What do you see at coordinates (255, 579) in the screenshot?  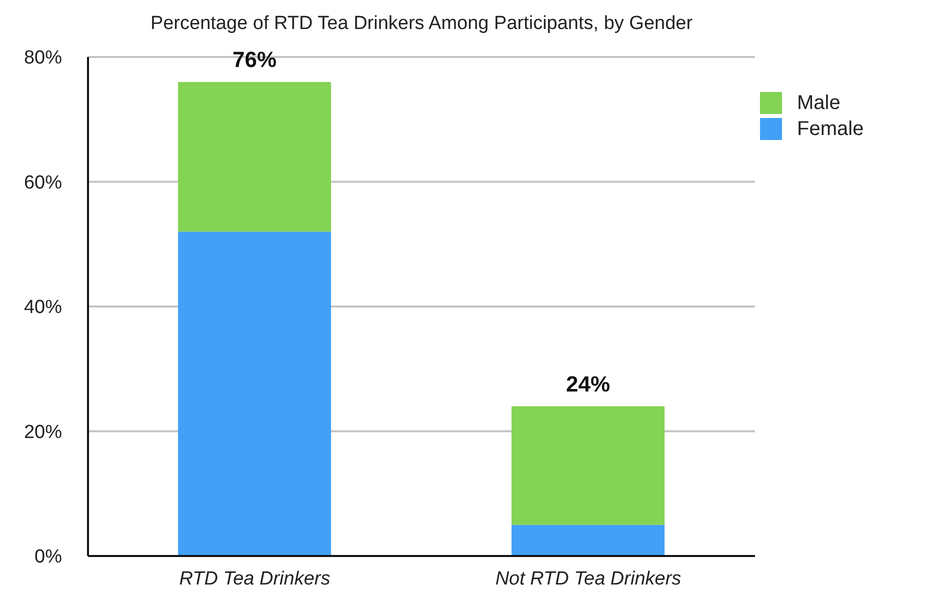 I see `x-tick-label: RTD Tea Drinkers` at bounding box center [255, 579].